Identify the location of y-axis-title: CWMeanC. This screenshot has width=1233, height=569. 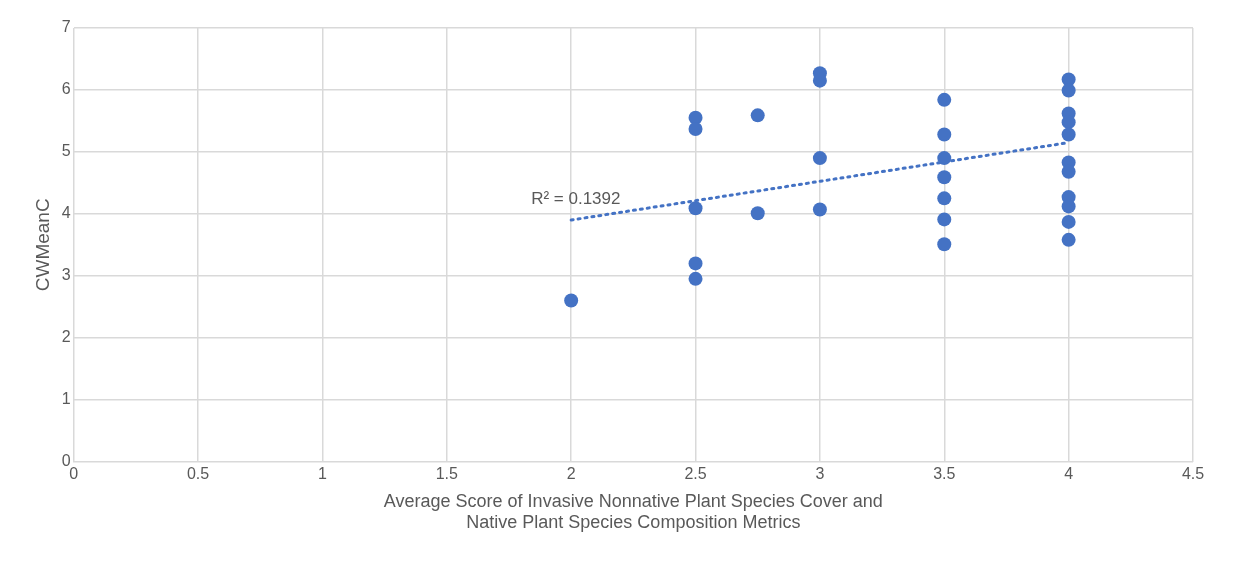
(42, 245).